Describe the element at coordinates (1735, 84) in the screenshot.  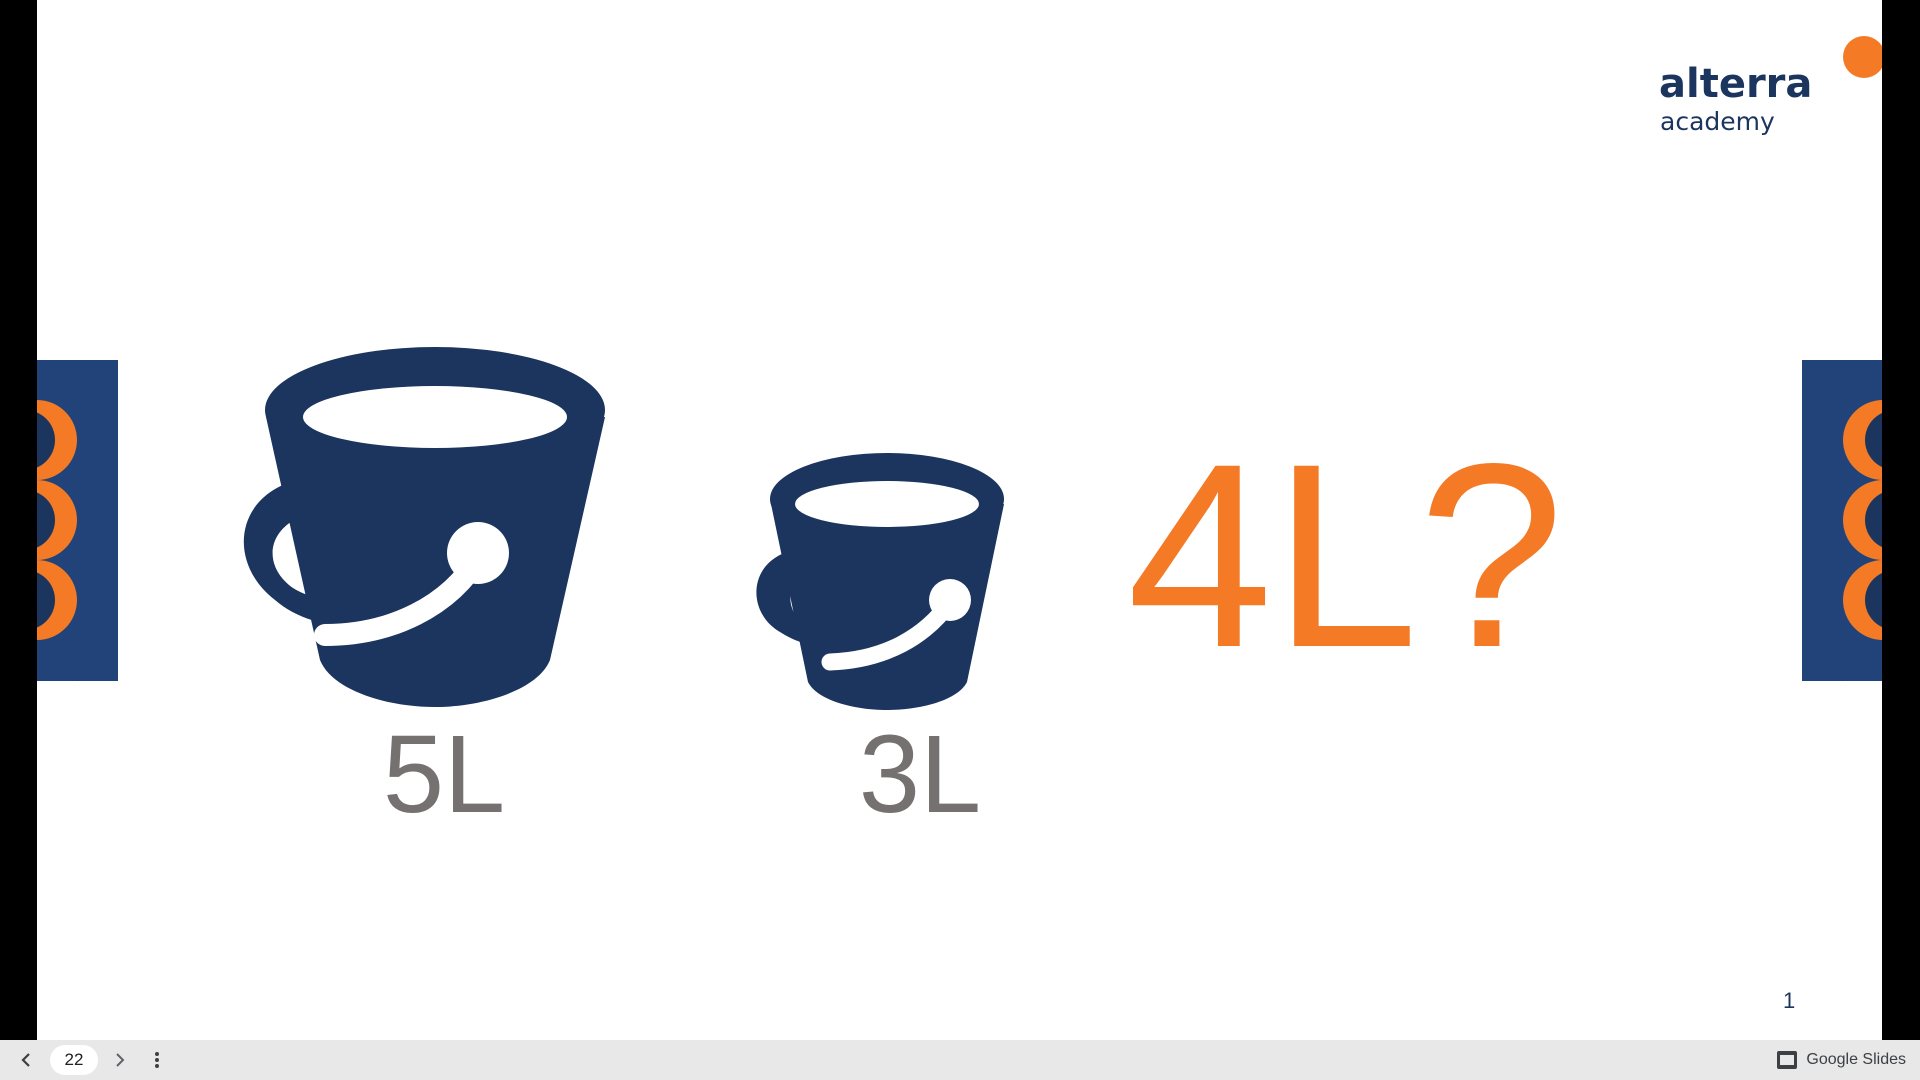
I see `logo-name: alterra` at that location.